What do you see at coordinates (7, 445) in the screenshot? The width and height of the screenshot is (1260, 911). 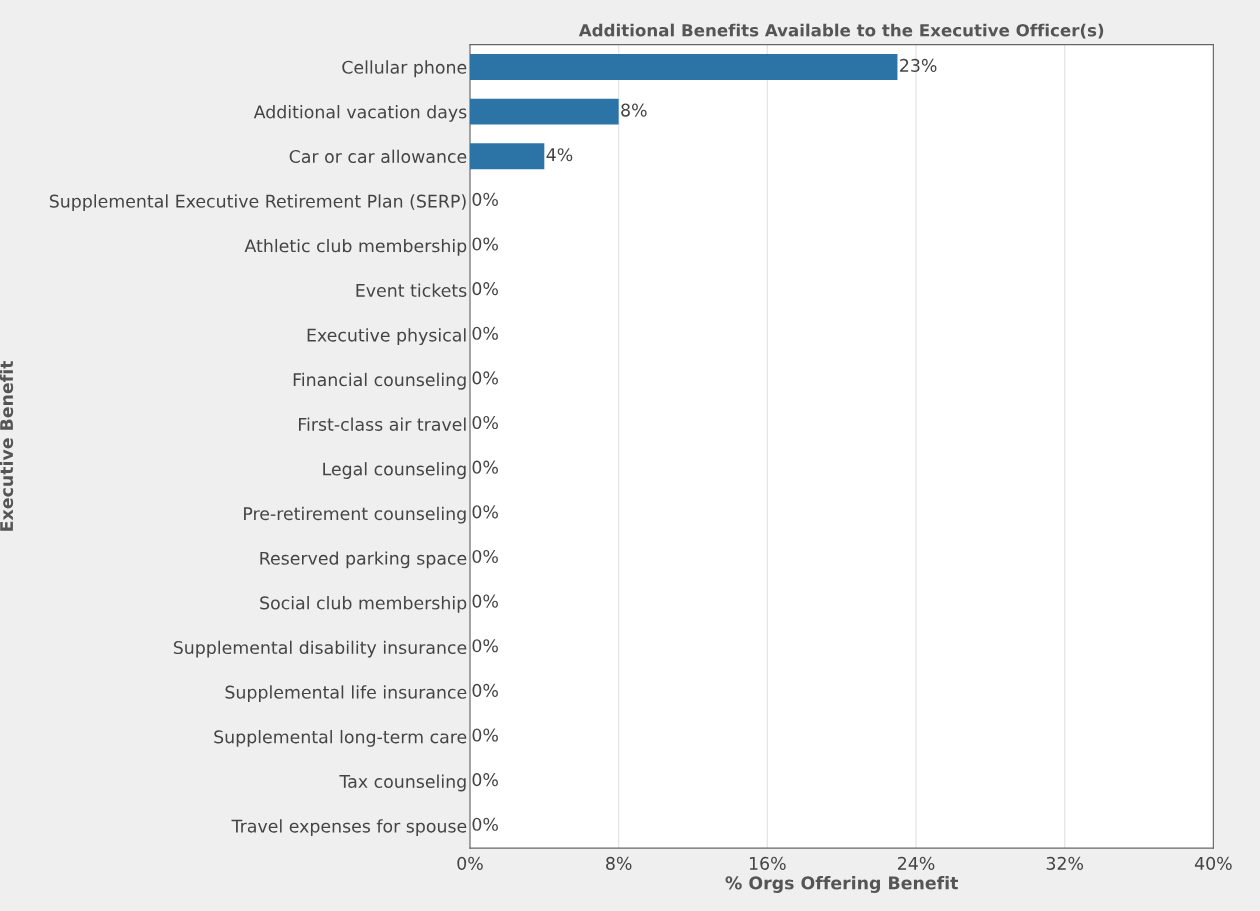 I see `y-axis-title: Executive Benefit` at bounding box center [7, 445].